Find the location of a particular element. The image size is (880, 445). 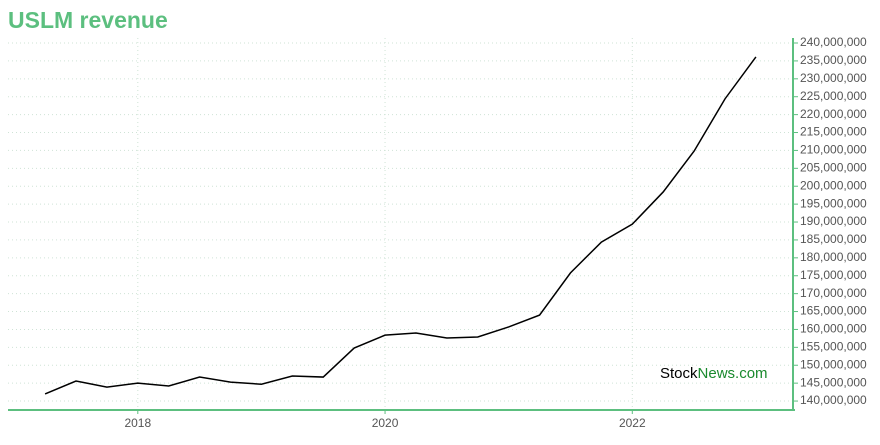

y-tick-label: 235,000,000 is located at coordinates (833, 60).